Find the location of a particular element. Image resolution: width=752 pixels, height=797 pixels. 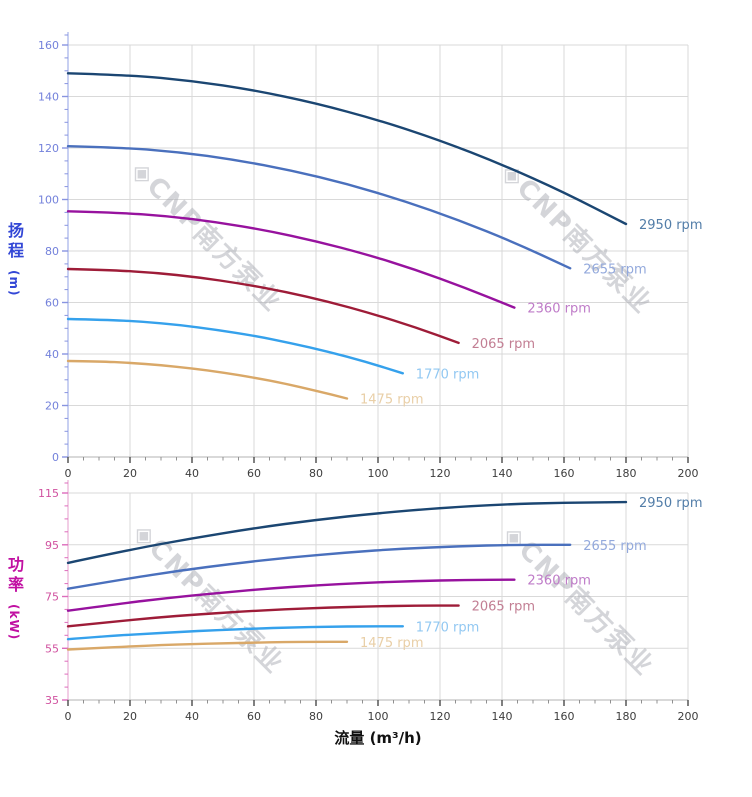

curve-1770rpm-head is located at coordinates (235, 346).